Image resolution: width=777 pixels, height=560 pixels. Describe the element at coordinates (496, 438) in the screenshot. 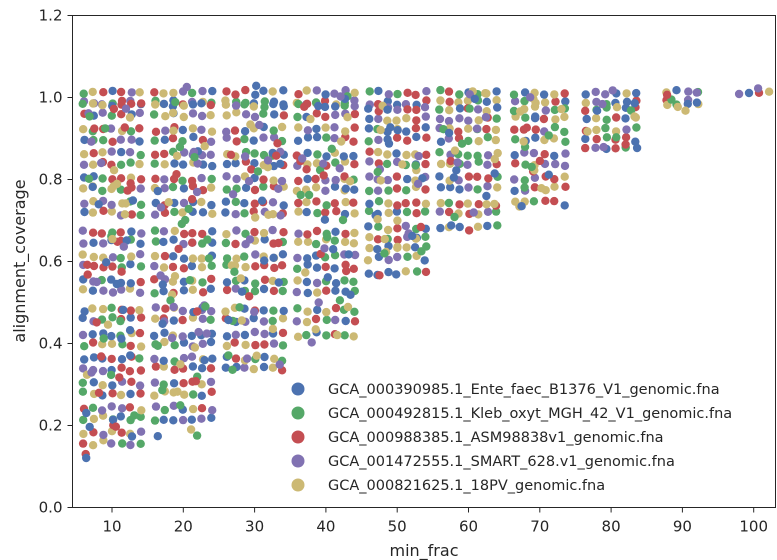

I see `legend-entry: GCA_000988385.1_ASM98838v1_genomic.fna` at that location.